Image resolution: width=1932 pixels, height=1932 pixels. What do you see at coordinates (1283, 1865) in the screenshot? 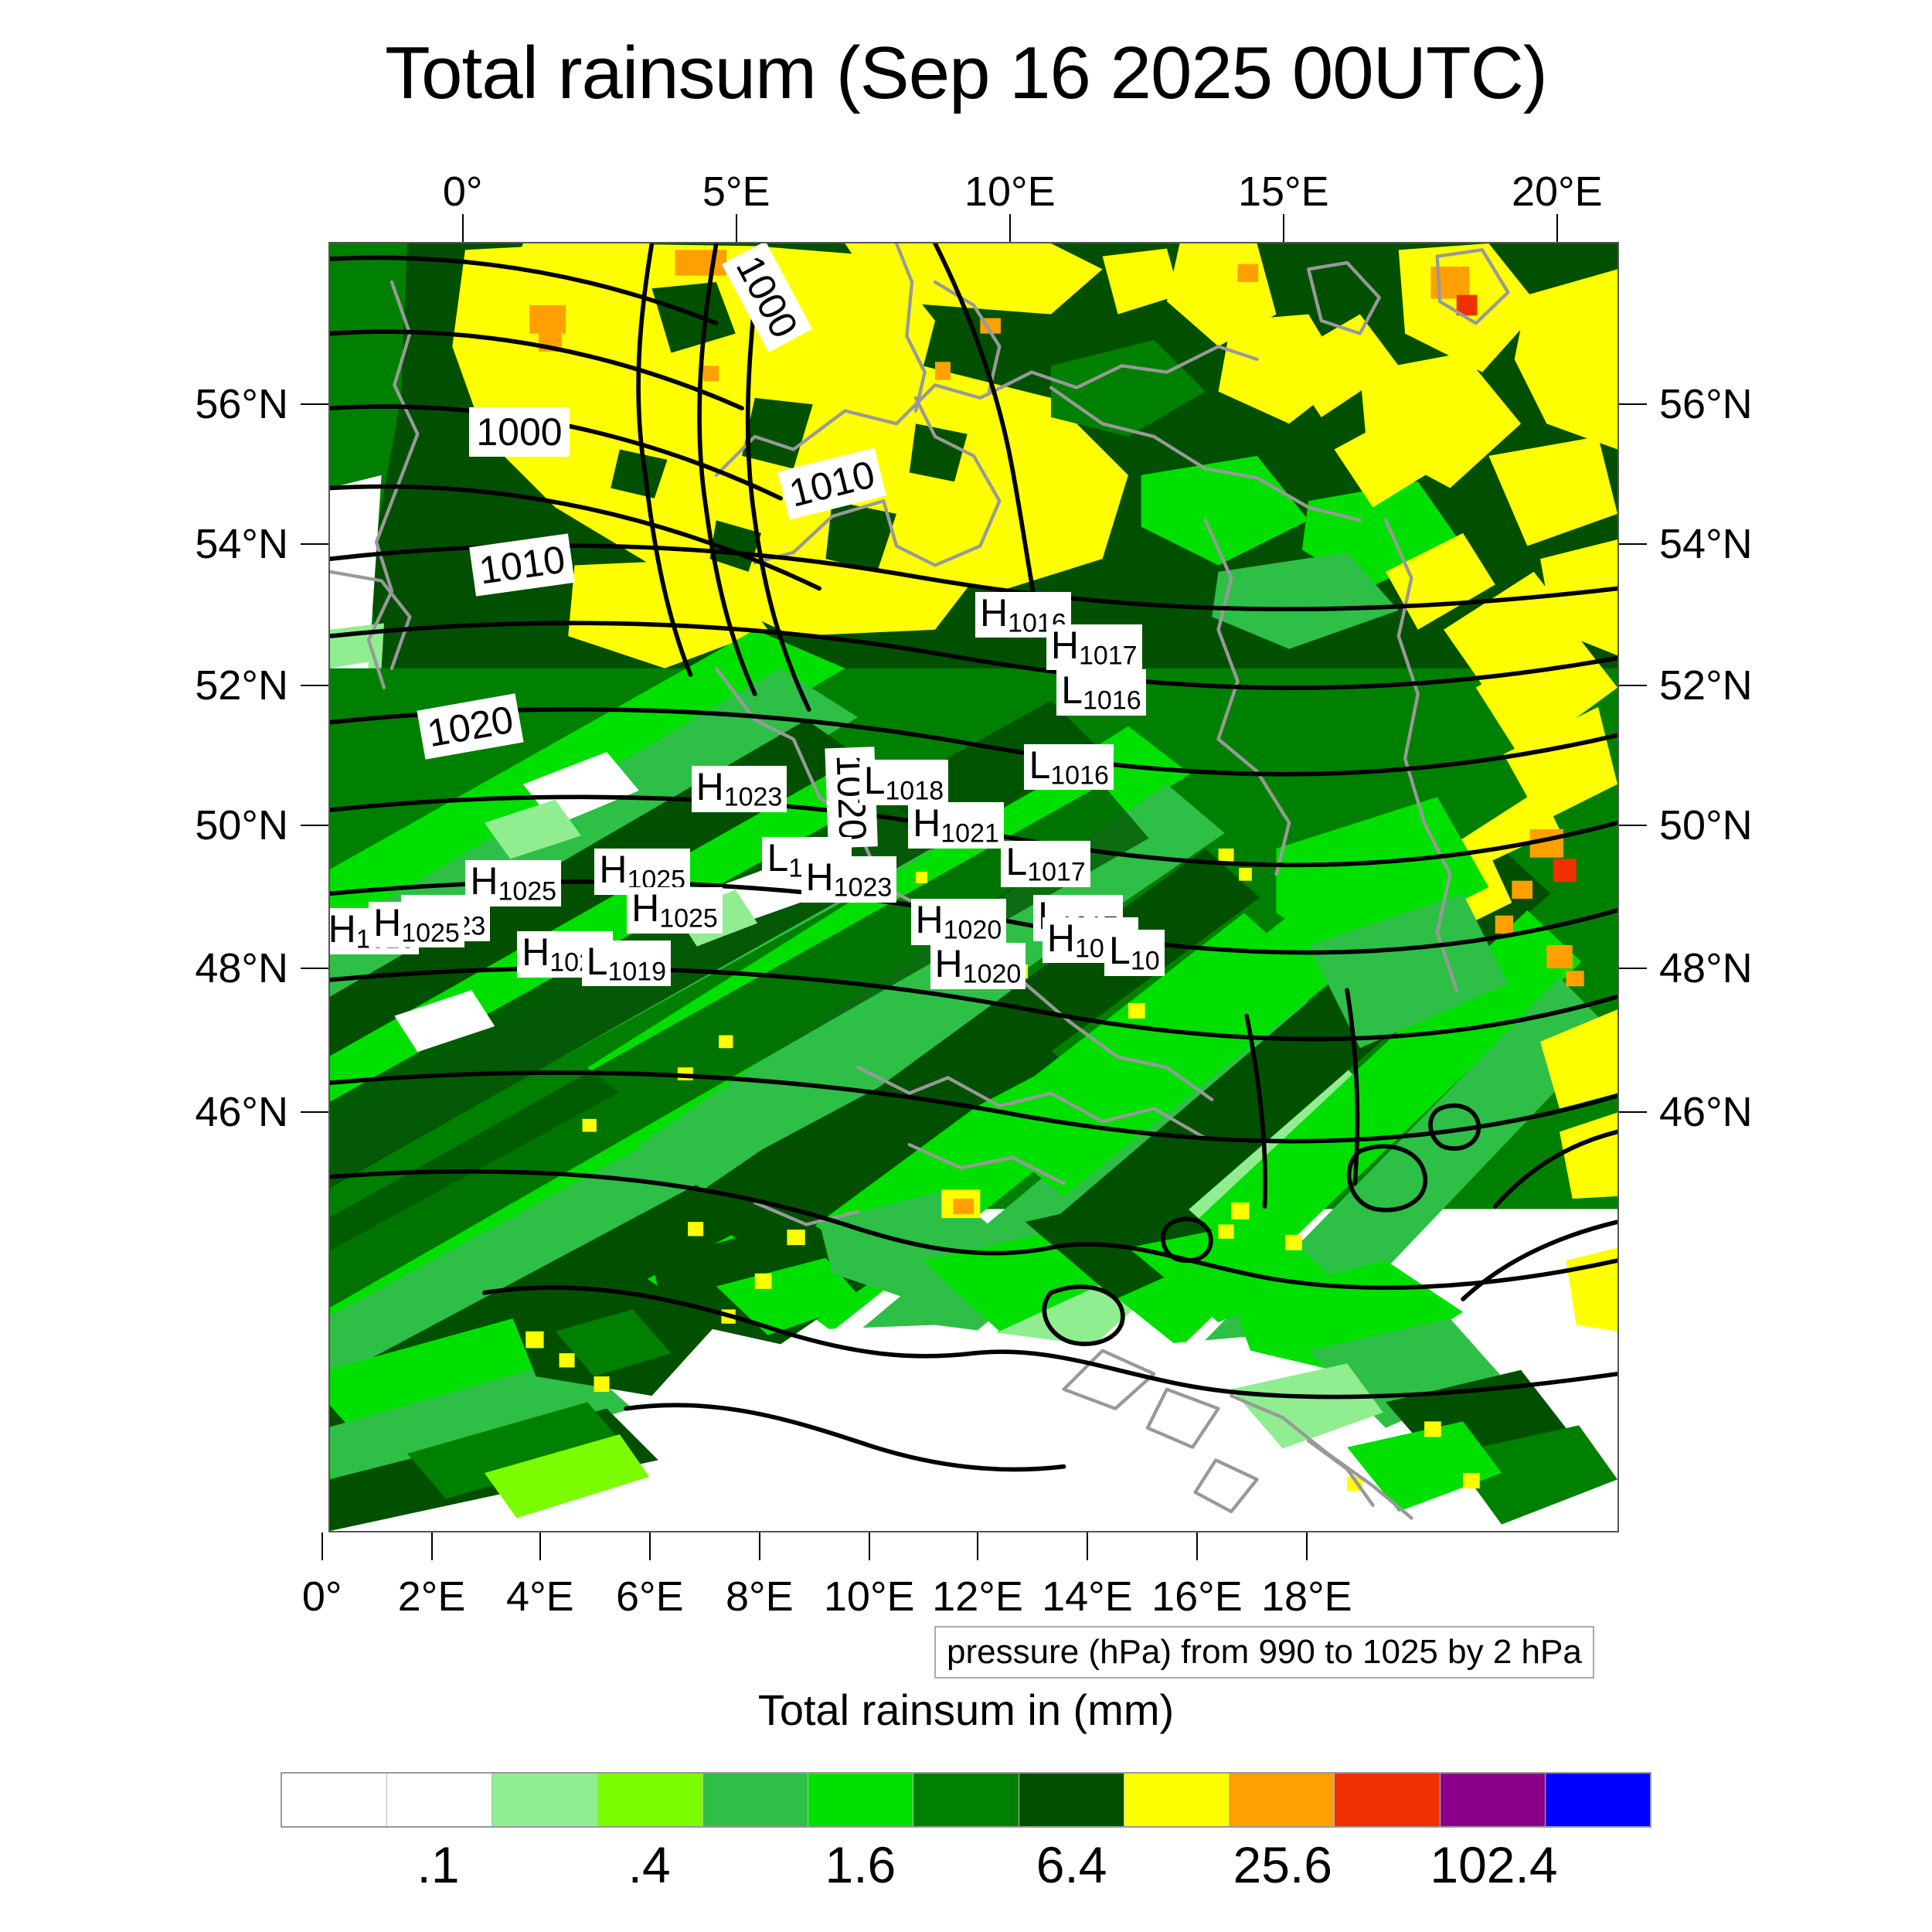
I see `colorbar-tick-label: 25.6` at bounding box center [1283, 1865].